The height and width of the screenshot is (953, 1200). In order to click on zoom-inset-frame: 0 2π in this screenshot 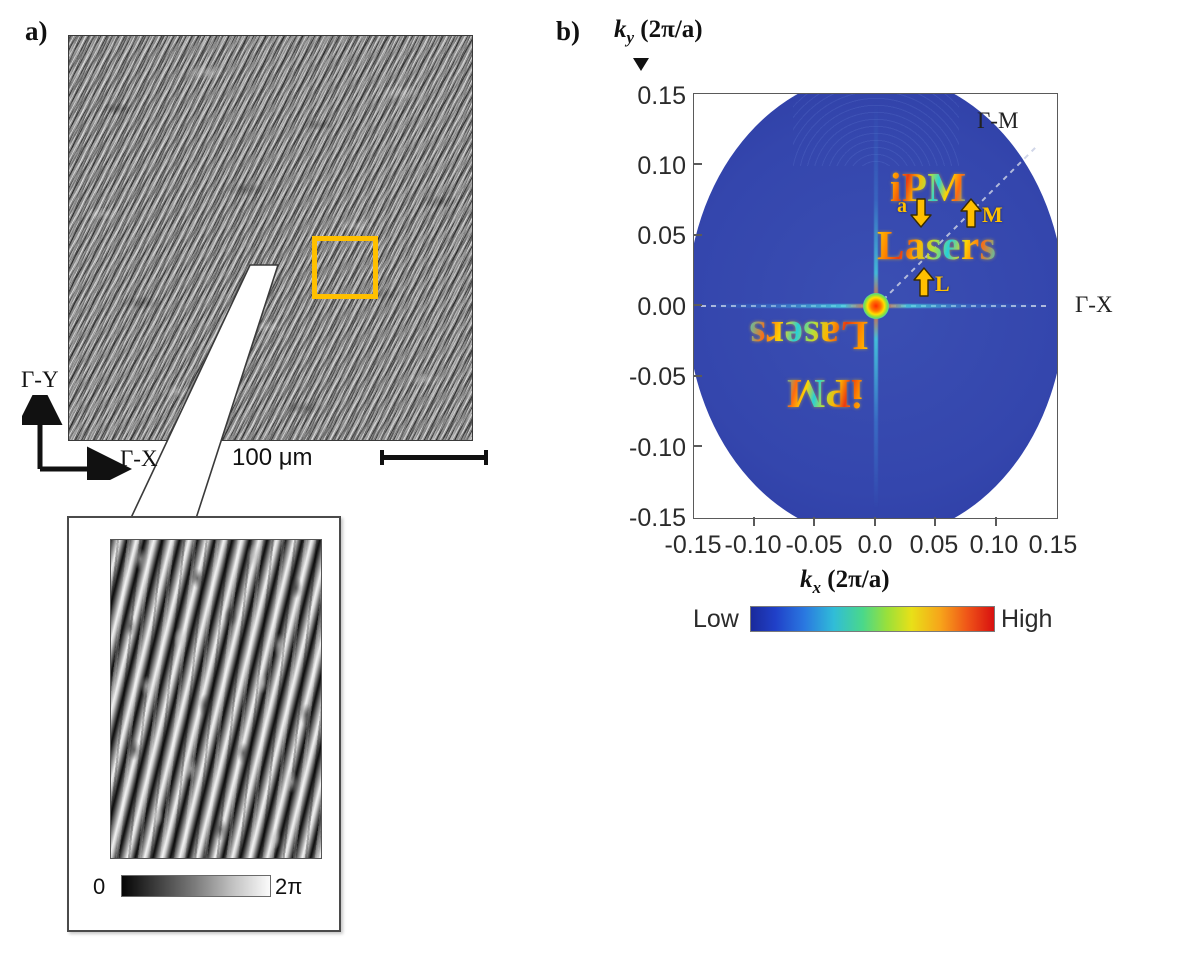, I will do `click(204, 724)`.